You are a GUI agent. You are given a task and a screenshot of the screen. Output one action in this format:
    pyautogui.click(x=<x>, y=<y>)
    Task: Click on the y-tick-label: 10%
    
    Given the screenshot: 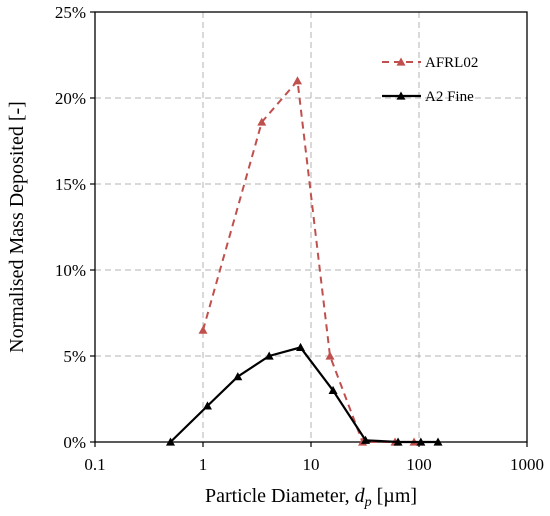 What is the action you would take?
    pyautogui.click(x=70, y=270)
    